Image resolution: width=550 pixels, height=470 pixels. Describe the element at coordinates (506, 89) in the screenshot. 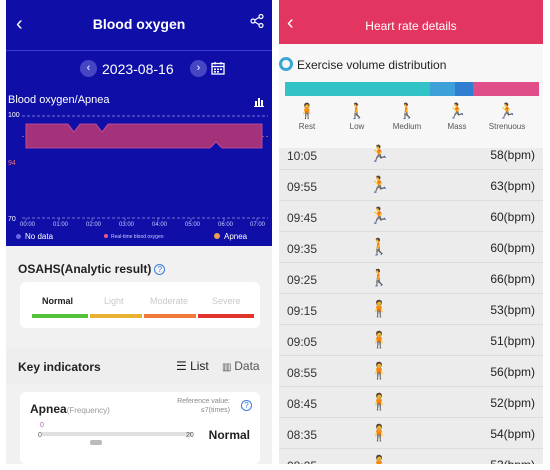

I see `distribution-segment-strenuous` at that location.